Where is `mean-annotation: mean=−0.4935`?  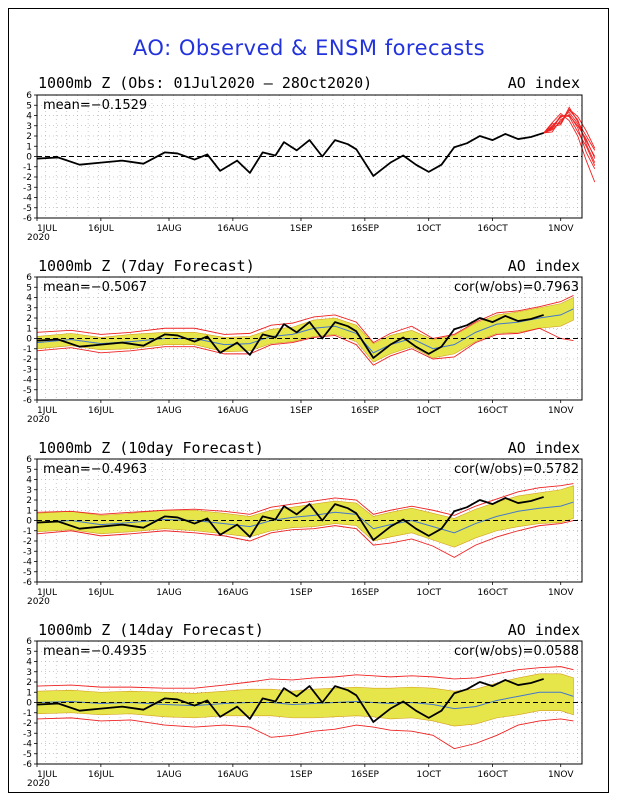
mean-annotation: mean=−0.4935 is located at coordinates (95, 651).